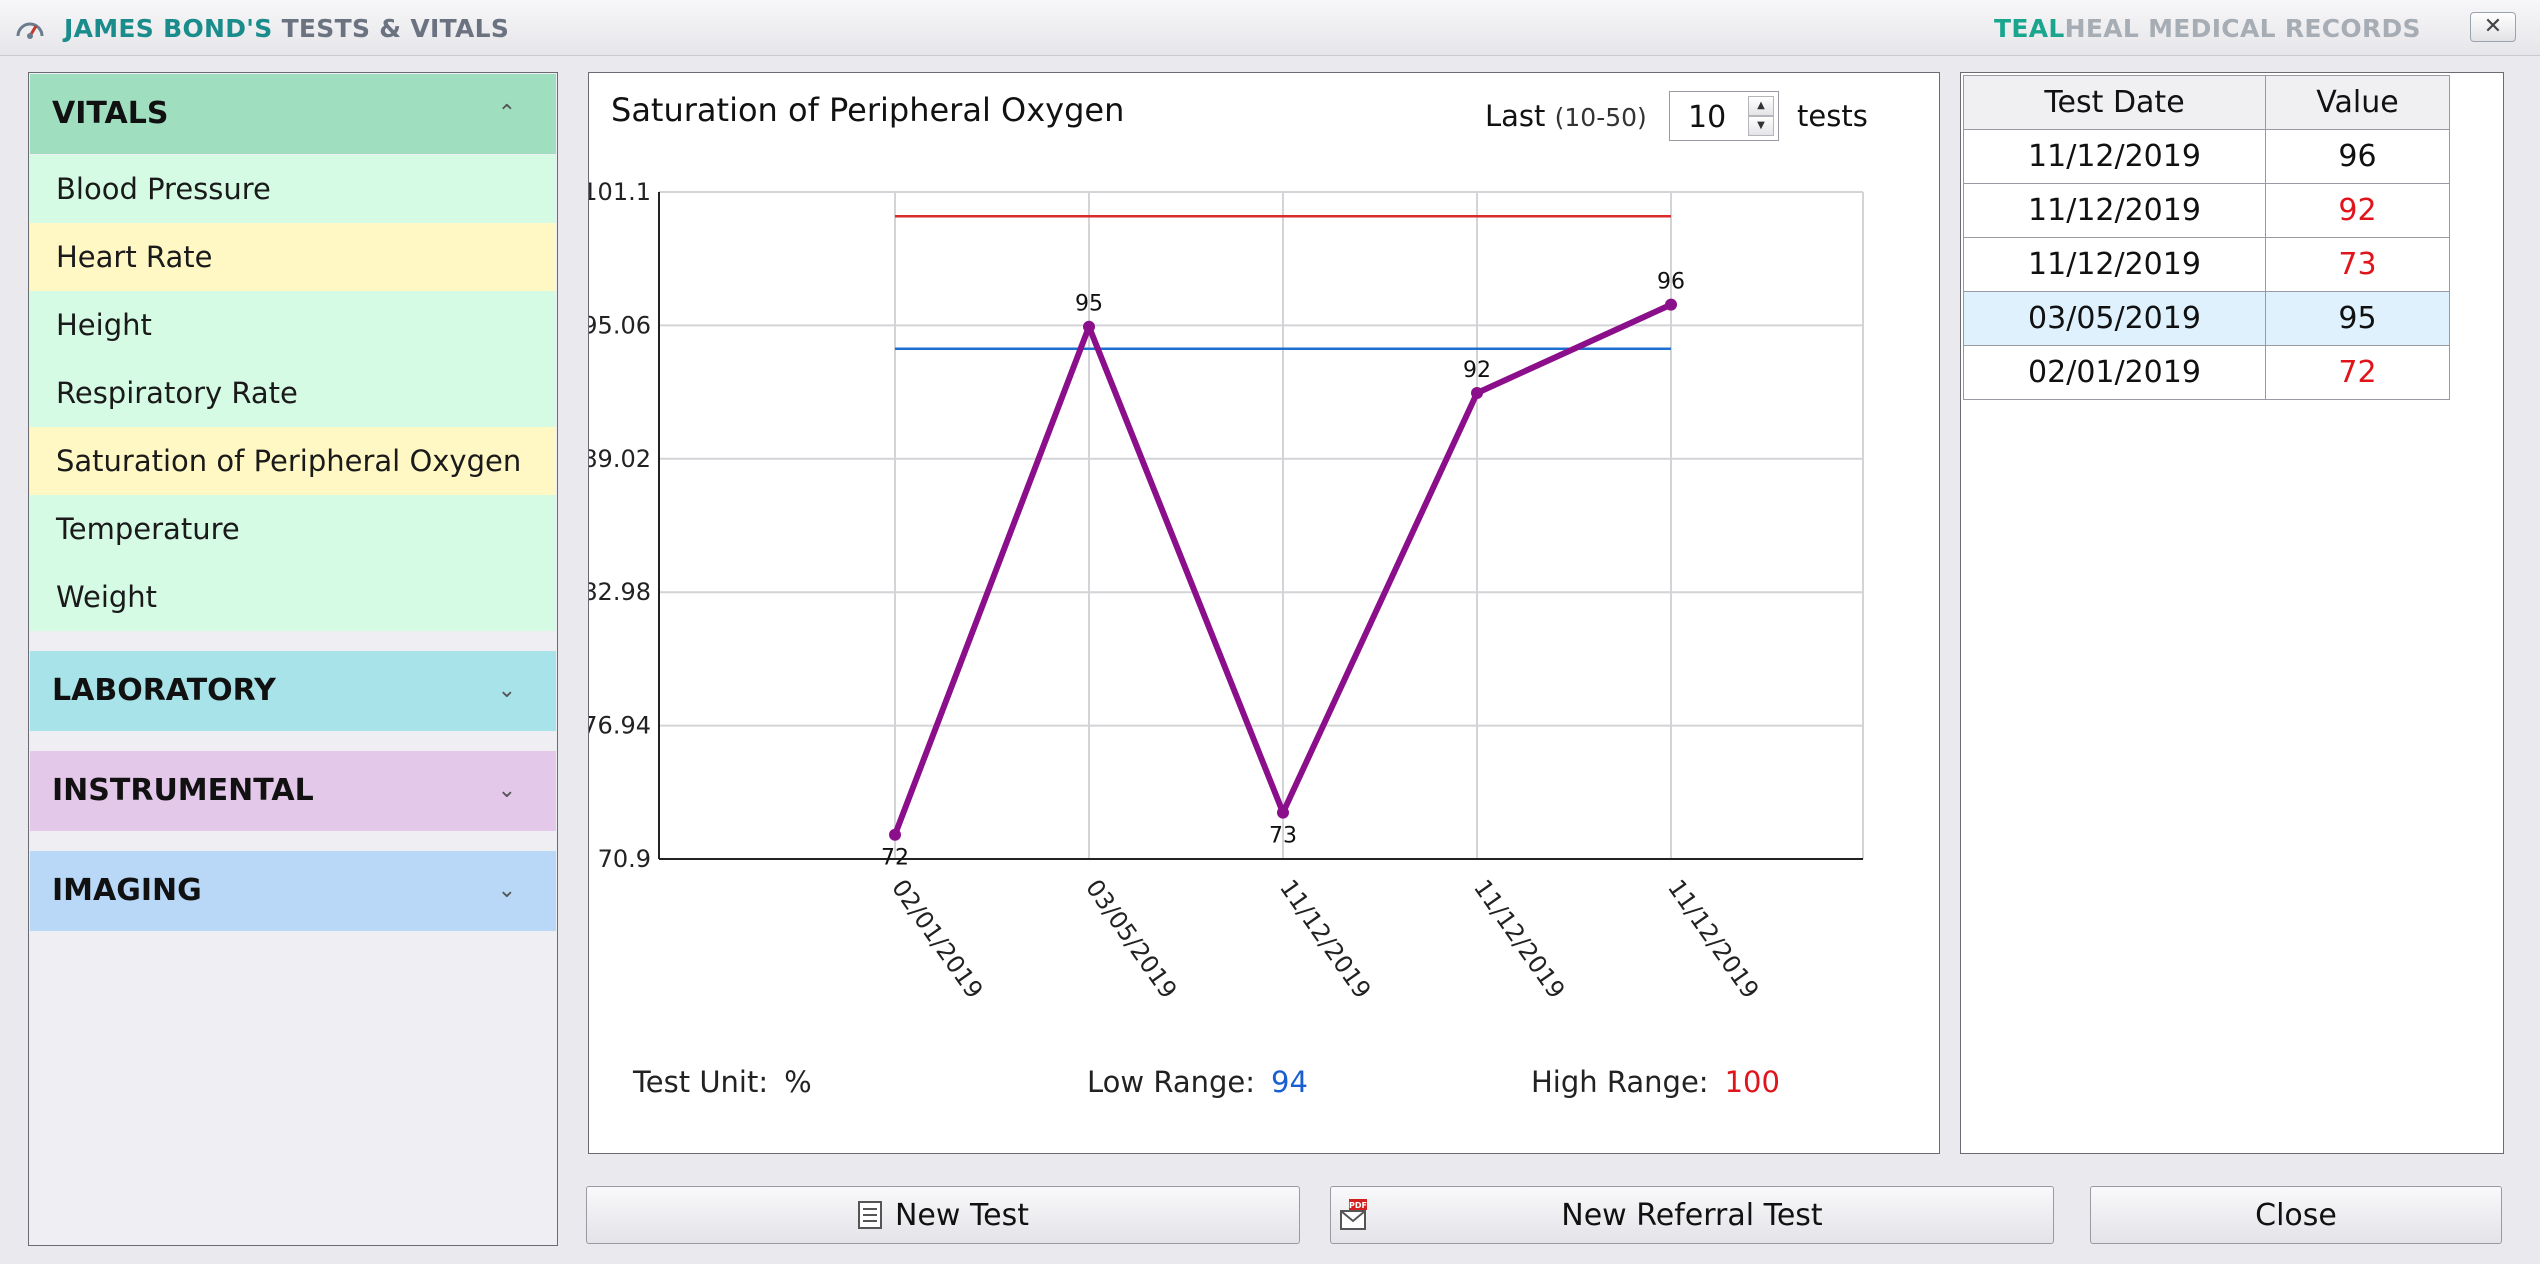  Describe the element at coordinates (1600, 117) in the screenshot. I see `count-range-label: (10-50)` at that location.